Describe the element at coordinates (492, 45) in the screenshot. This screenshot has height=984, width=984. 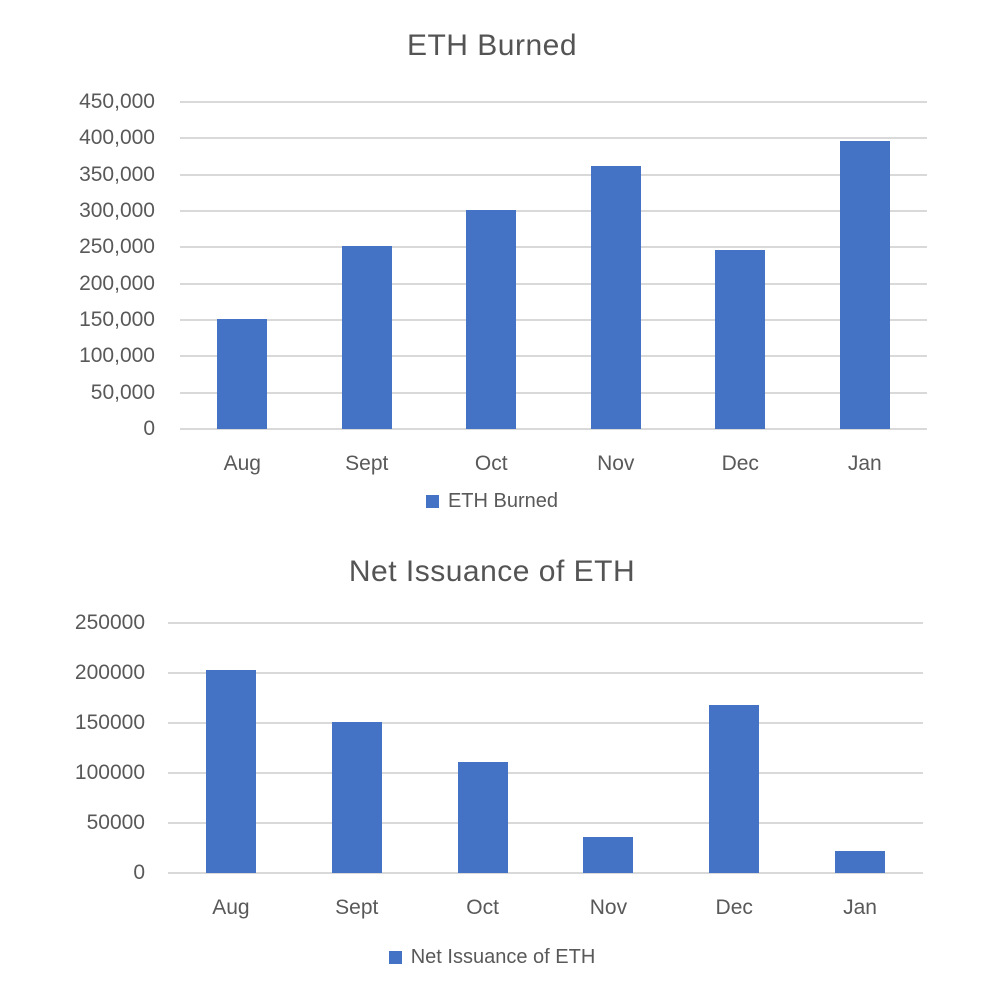
I see `chart-title: ETH Burned` at that location.